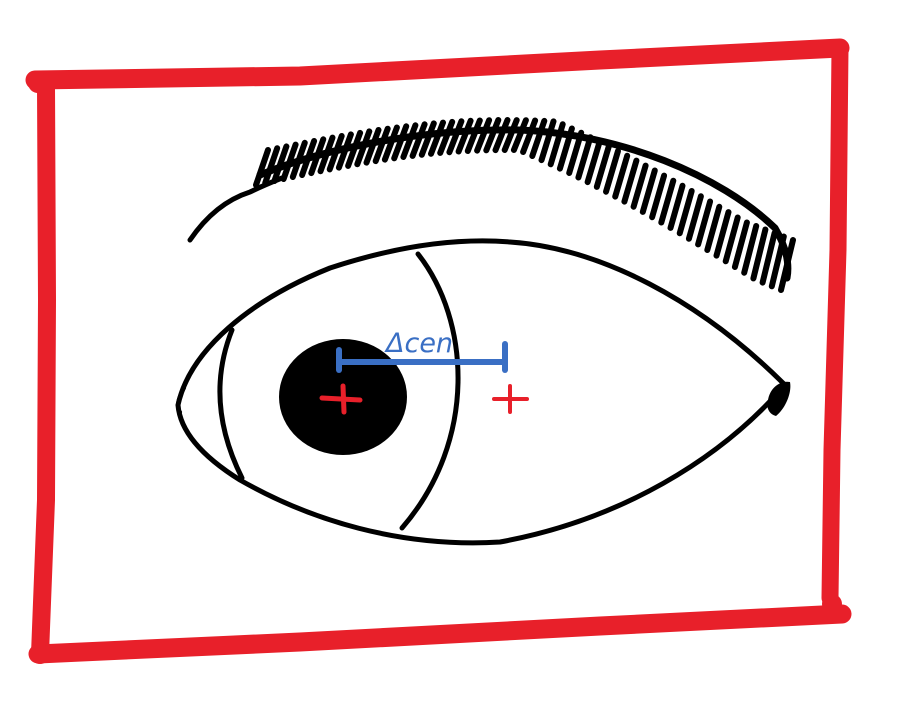 Image resolution: width=897 pixels, height=707 pixels. I want to click on frame-top-edge, so click(437, 64).